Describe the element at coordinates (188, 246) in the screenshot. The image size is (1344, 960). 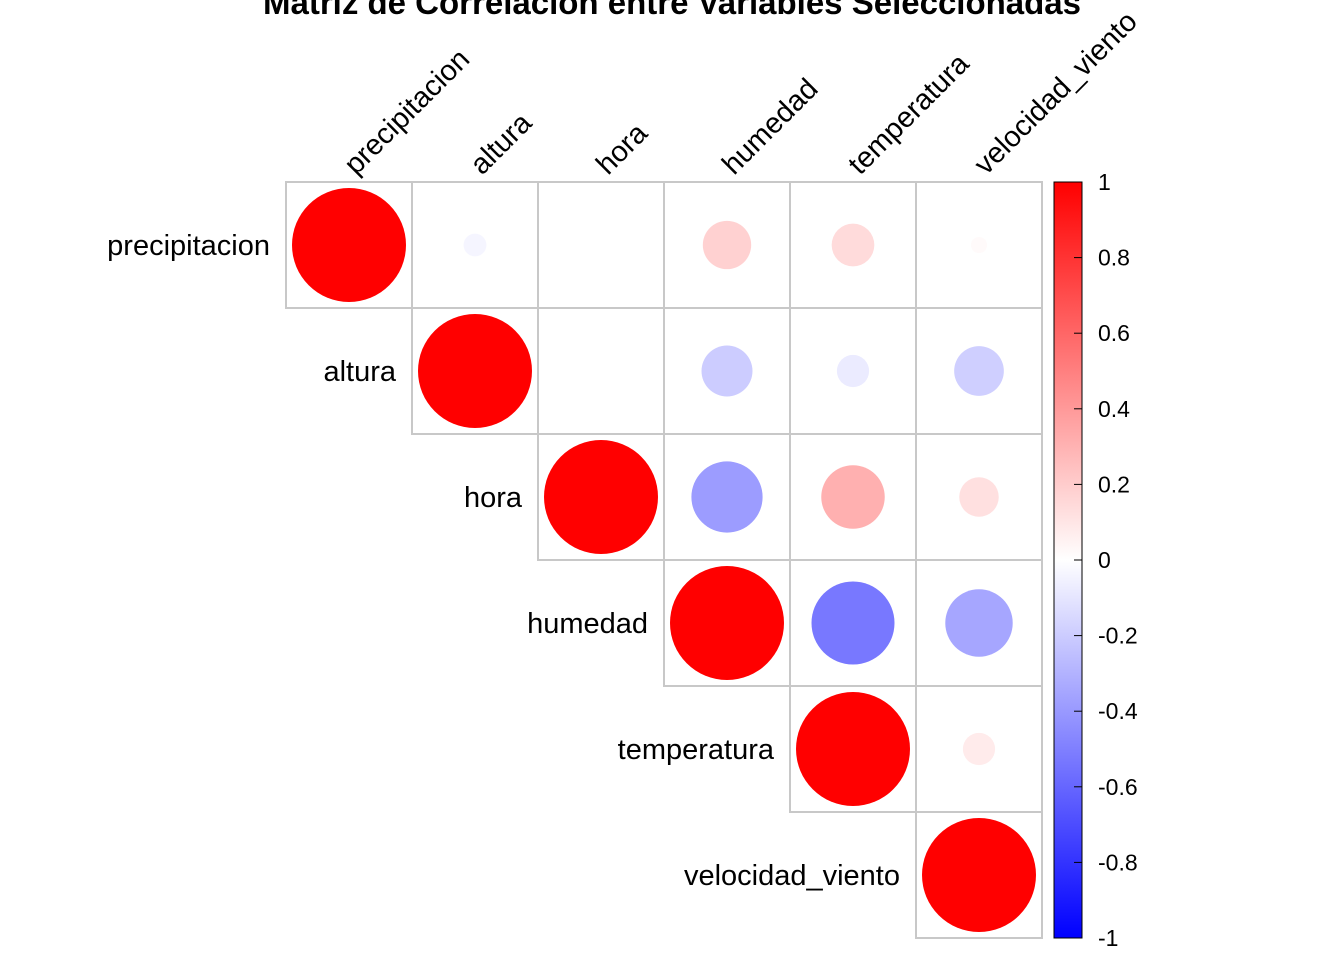
I see `row-label-precipitacion: precipitacion` at that location.